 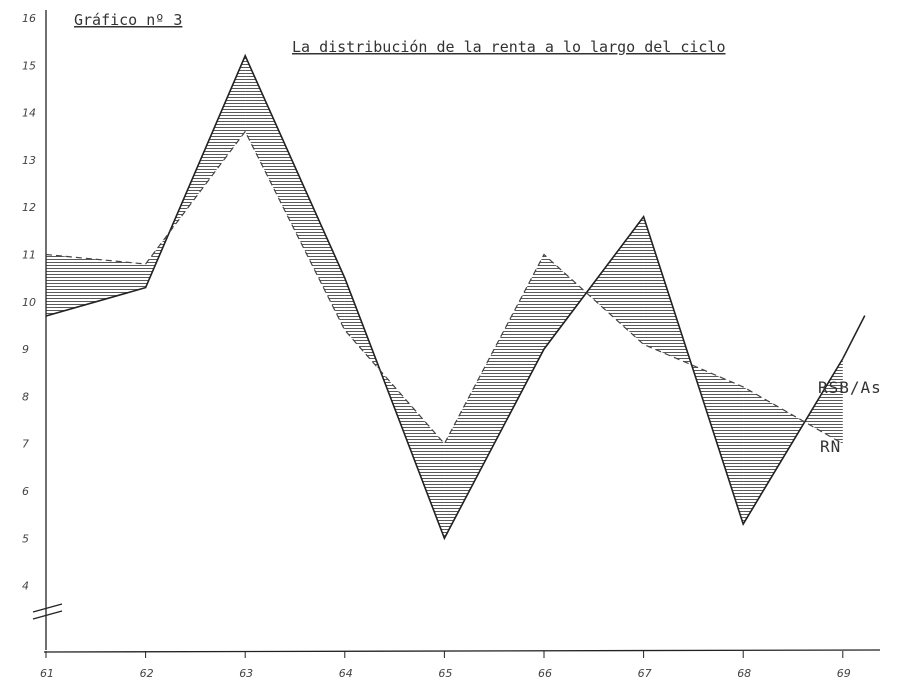 I want to click on y-tick-label: 8, so click(x=25, y=396).